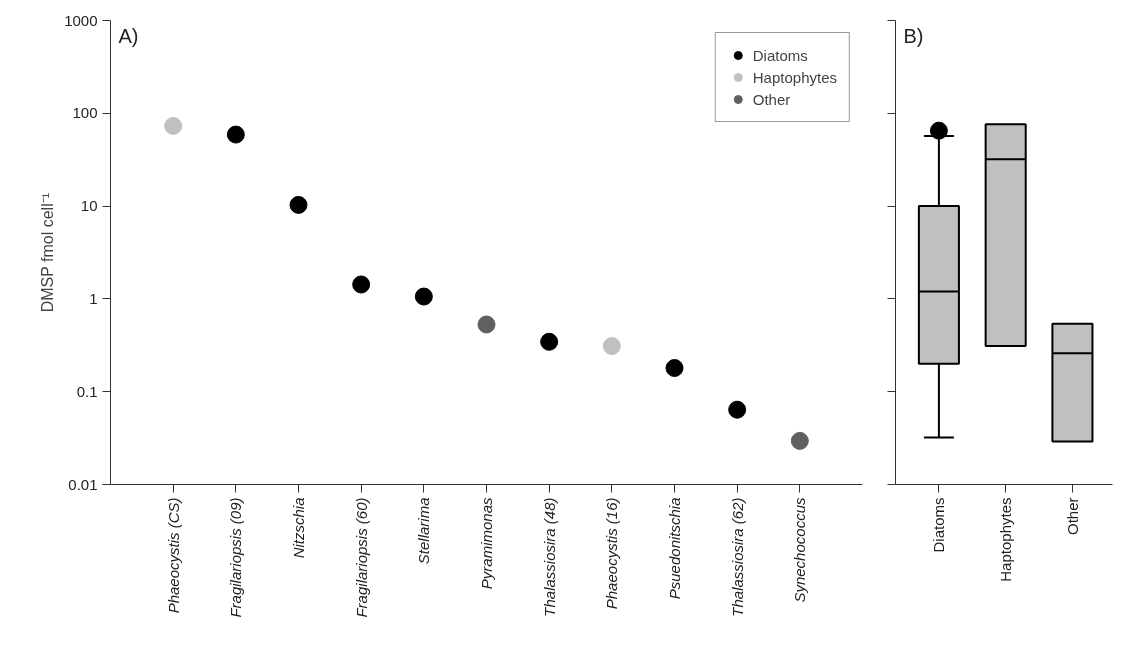  What do you see at coordinates (486, 543) in the screenshot?
I see `x-tick-label: Pyramimonas` at bounding box center [486, 543].